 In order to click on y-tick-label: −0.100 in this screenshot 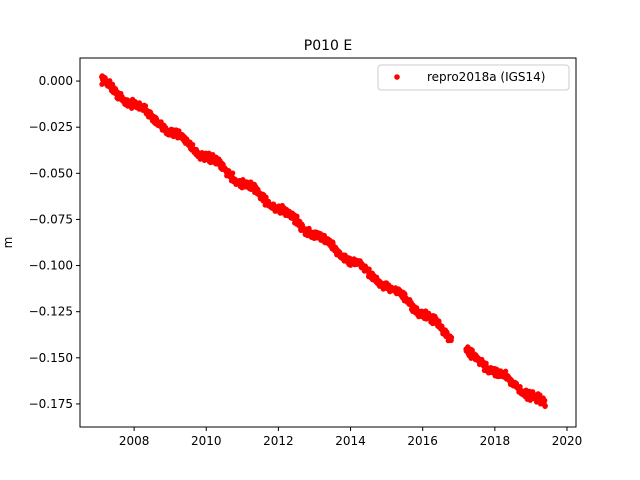, I will do `click(51, 266)`.